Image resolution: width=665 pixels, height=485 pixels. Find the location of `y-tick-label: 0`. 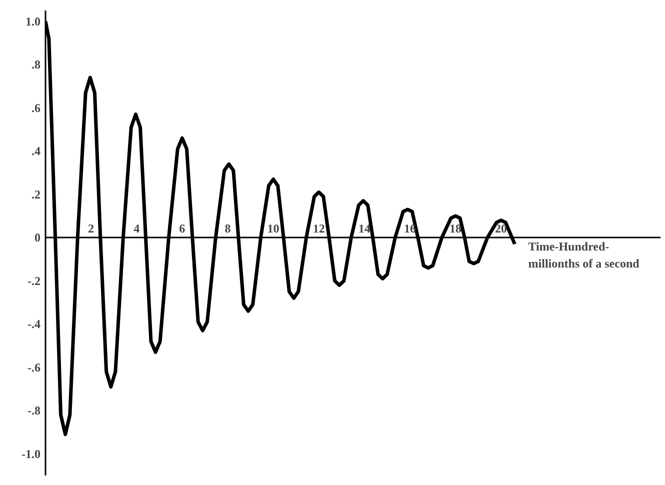

y-tick-label: 0 is located at coordinates (37, 237).